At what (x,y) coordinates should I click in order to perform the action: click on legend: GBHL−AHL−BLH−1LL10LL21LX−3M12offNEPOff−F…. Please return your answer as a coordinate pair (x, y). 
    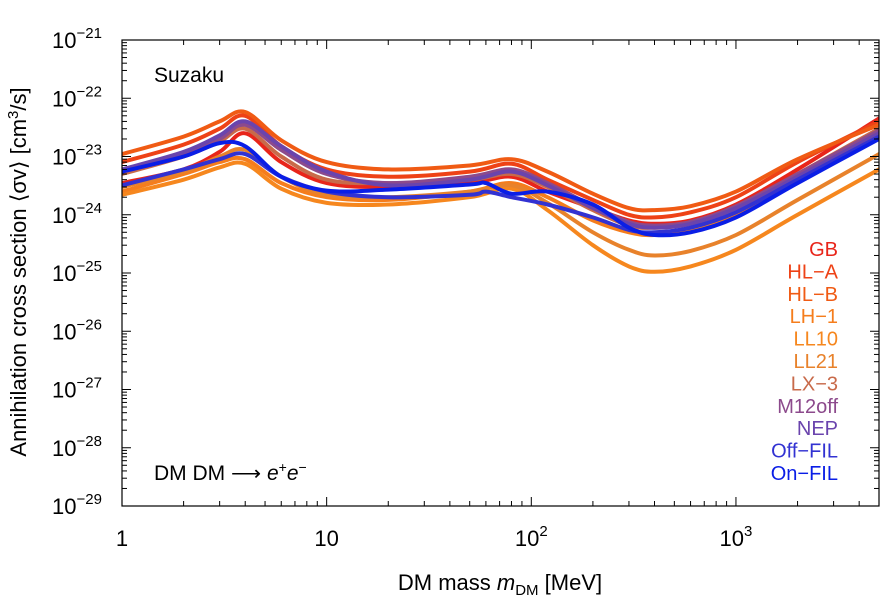
    Looking at the image, I should click on (805, 362).